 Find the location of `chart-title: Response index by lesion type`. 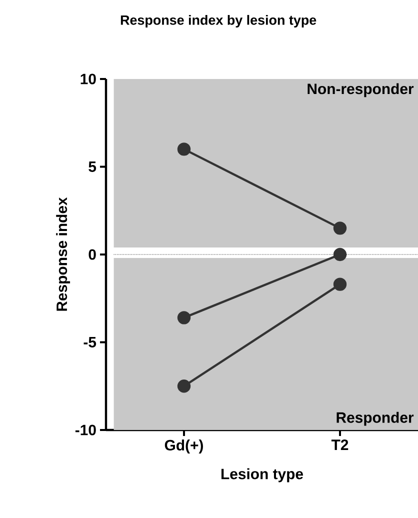

chart-title: Response index by lesion type is located at coordinates (218, 21).